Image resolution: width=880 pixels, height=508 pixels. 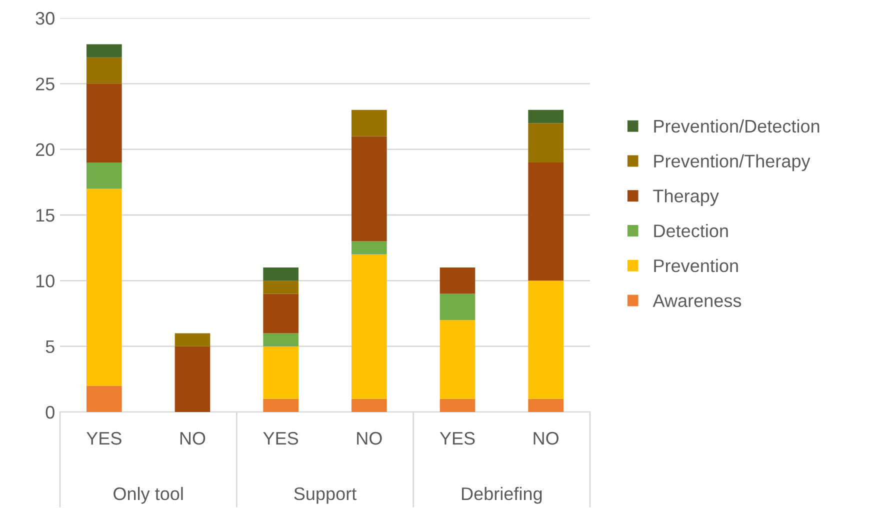 I want to click on legend-label: Awareness, so click(x=697, y=301).